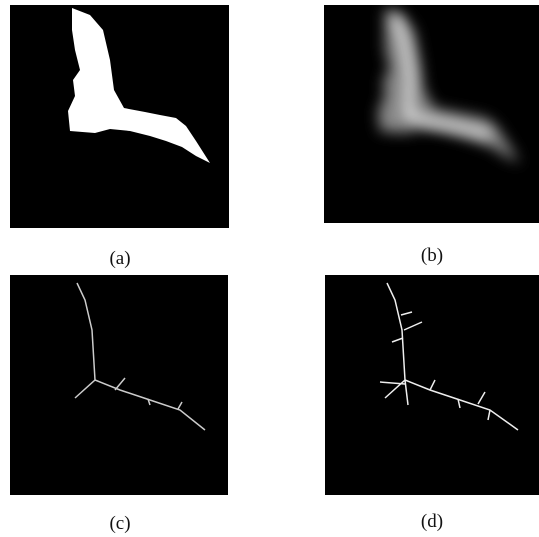 Image resolution: width=539 pixels, height=537 pixels. Describe the element at coordinates (119, 523) in the screenshot. I see `caption: (c)` at that location.